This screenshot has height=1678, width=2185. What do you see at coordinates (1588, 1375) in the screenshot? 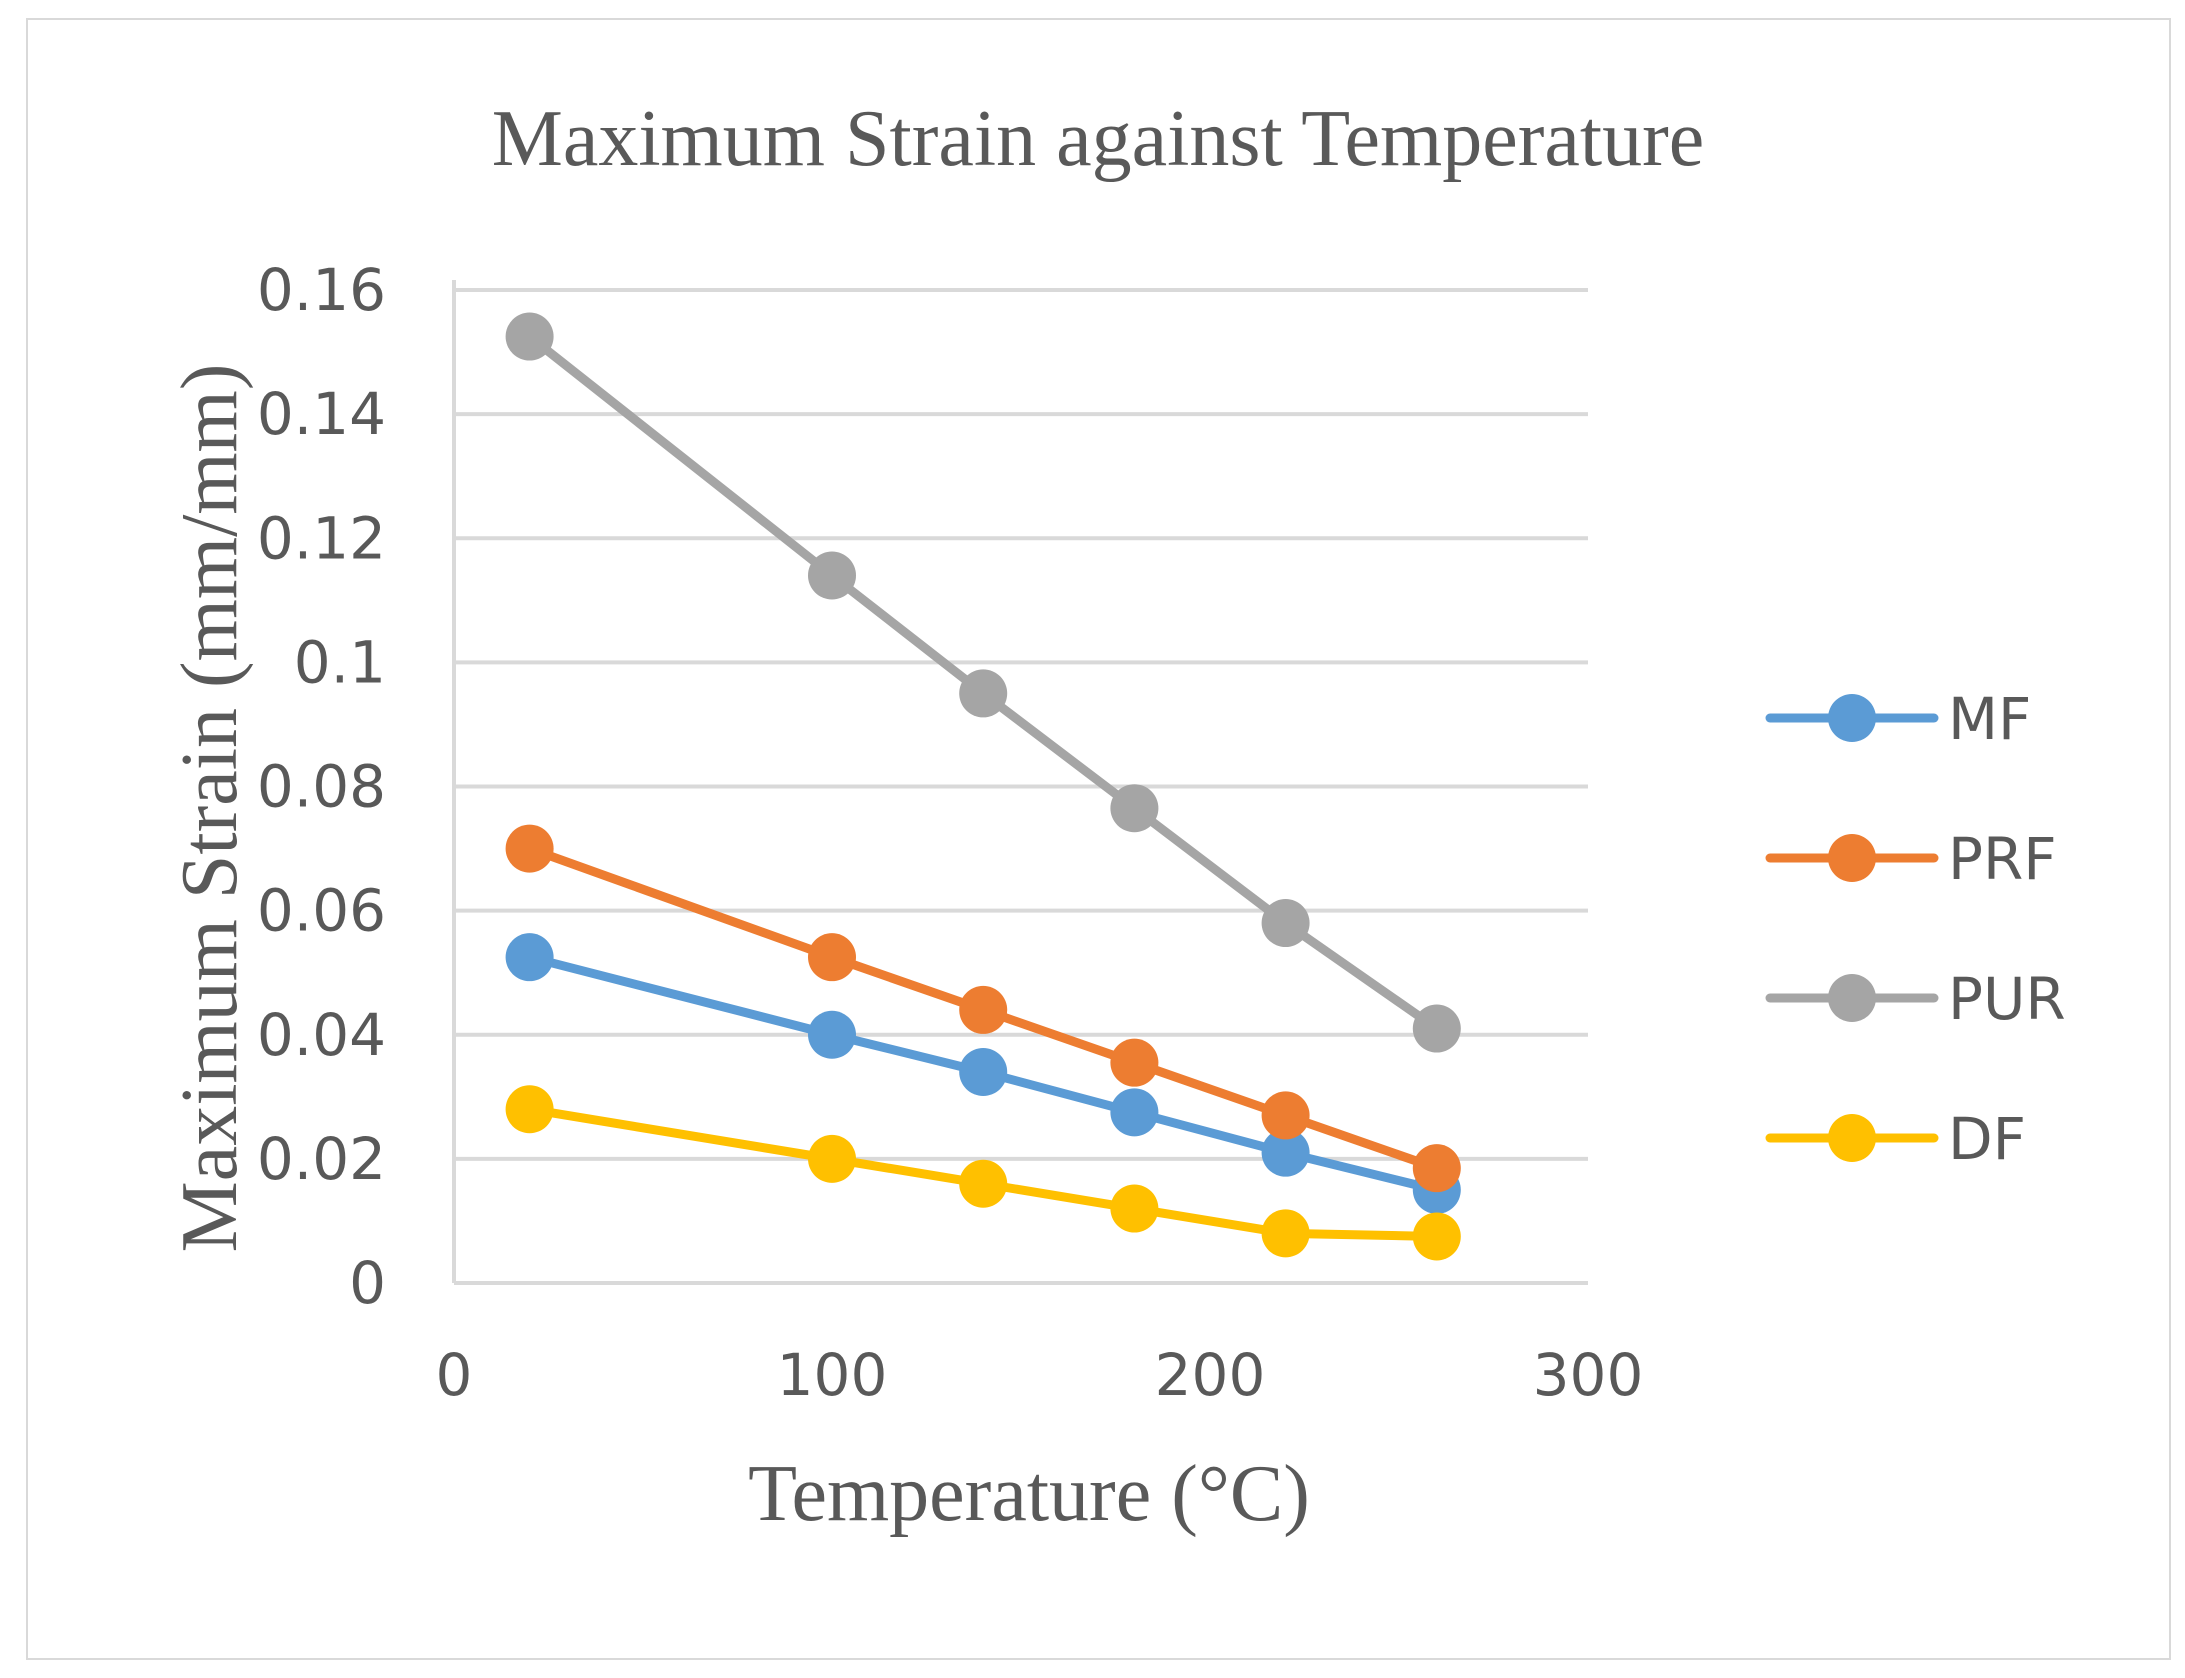
I see `x-tick-label: 300` at bounding box center [1588, 1375].